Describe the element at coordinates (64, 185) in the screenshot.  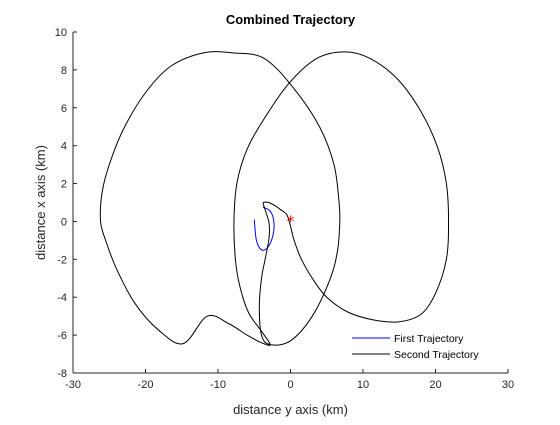
I see `y-tick-label: 2` at that location.